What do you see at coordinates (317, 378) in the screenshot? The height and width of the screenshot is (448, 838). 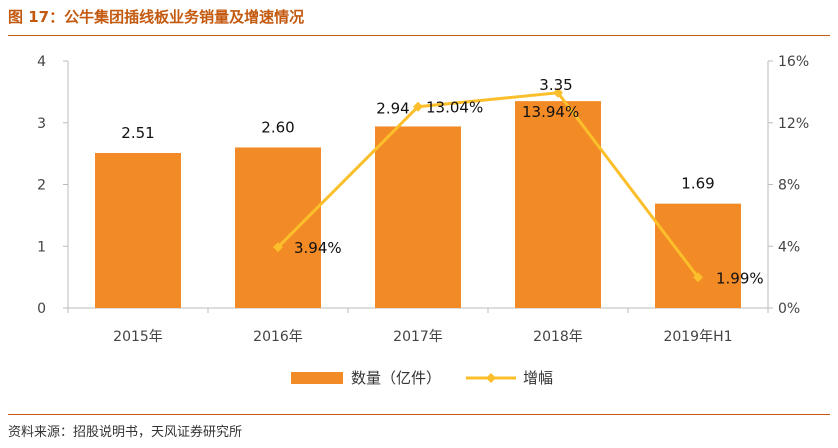 I see `legend-bar-swatch` at bounding box center [317, 378].